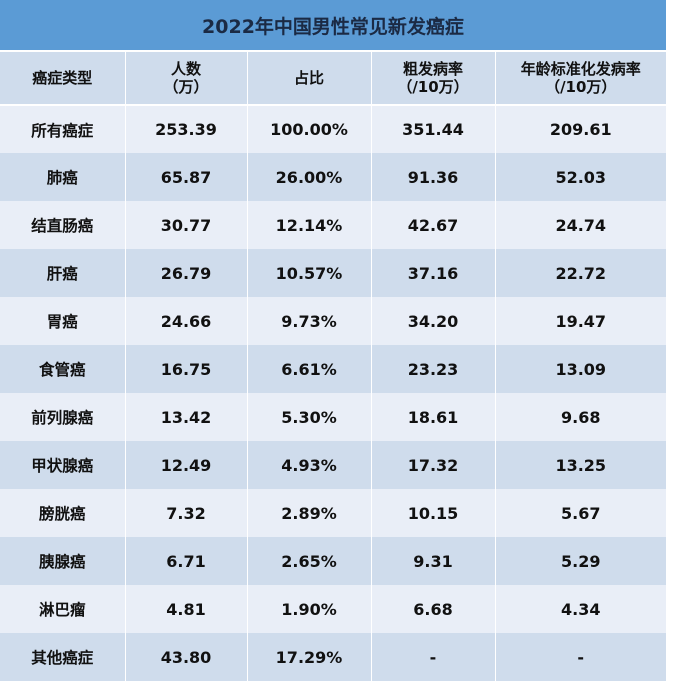 This screenshot has height=689, width=673. I want to click on cell-share: 10.57%, so click(309, 273).